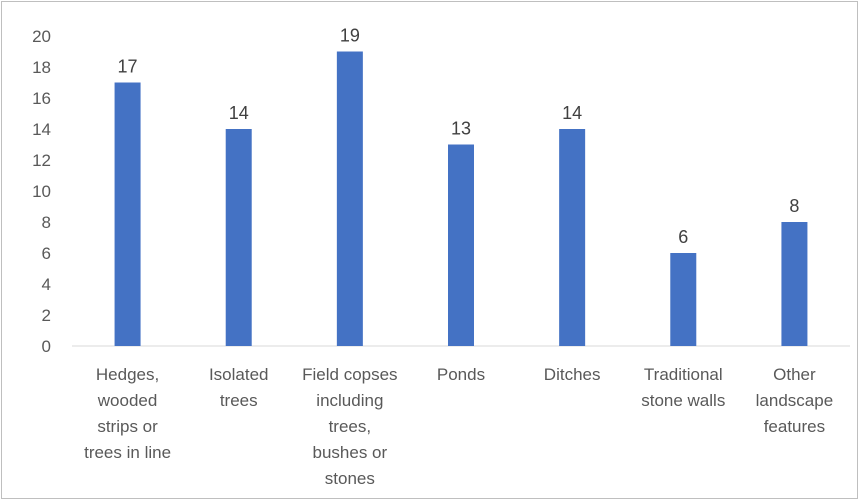  Describe the element at coordinates (41, 98) in the screenshot. I see `y-tick-label: 16` at that location.